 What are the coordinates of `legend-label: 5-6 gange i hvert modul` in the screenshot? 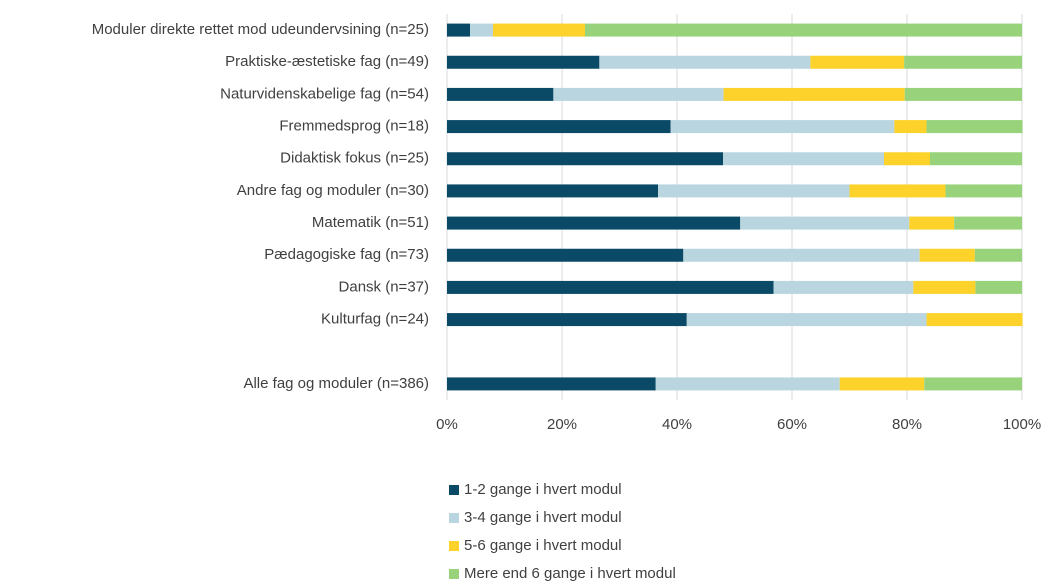 It's located at (543, 545).